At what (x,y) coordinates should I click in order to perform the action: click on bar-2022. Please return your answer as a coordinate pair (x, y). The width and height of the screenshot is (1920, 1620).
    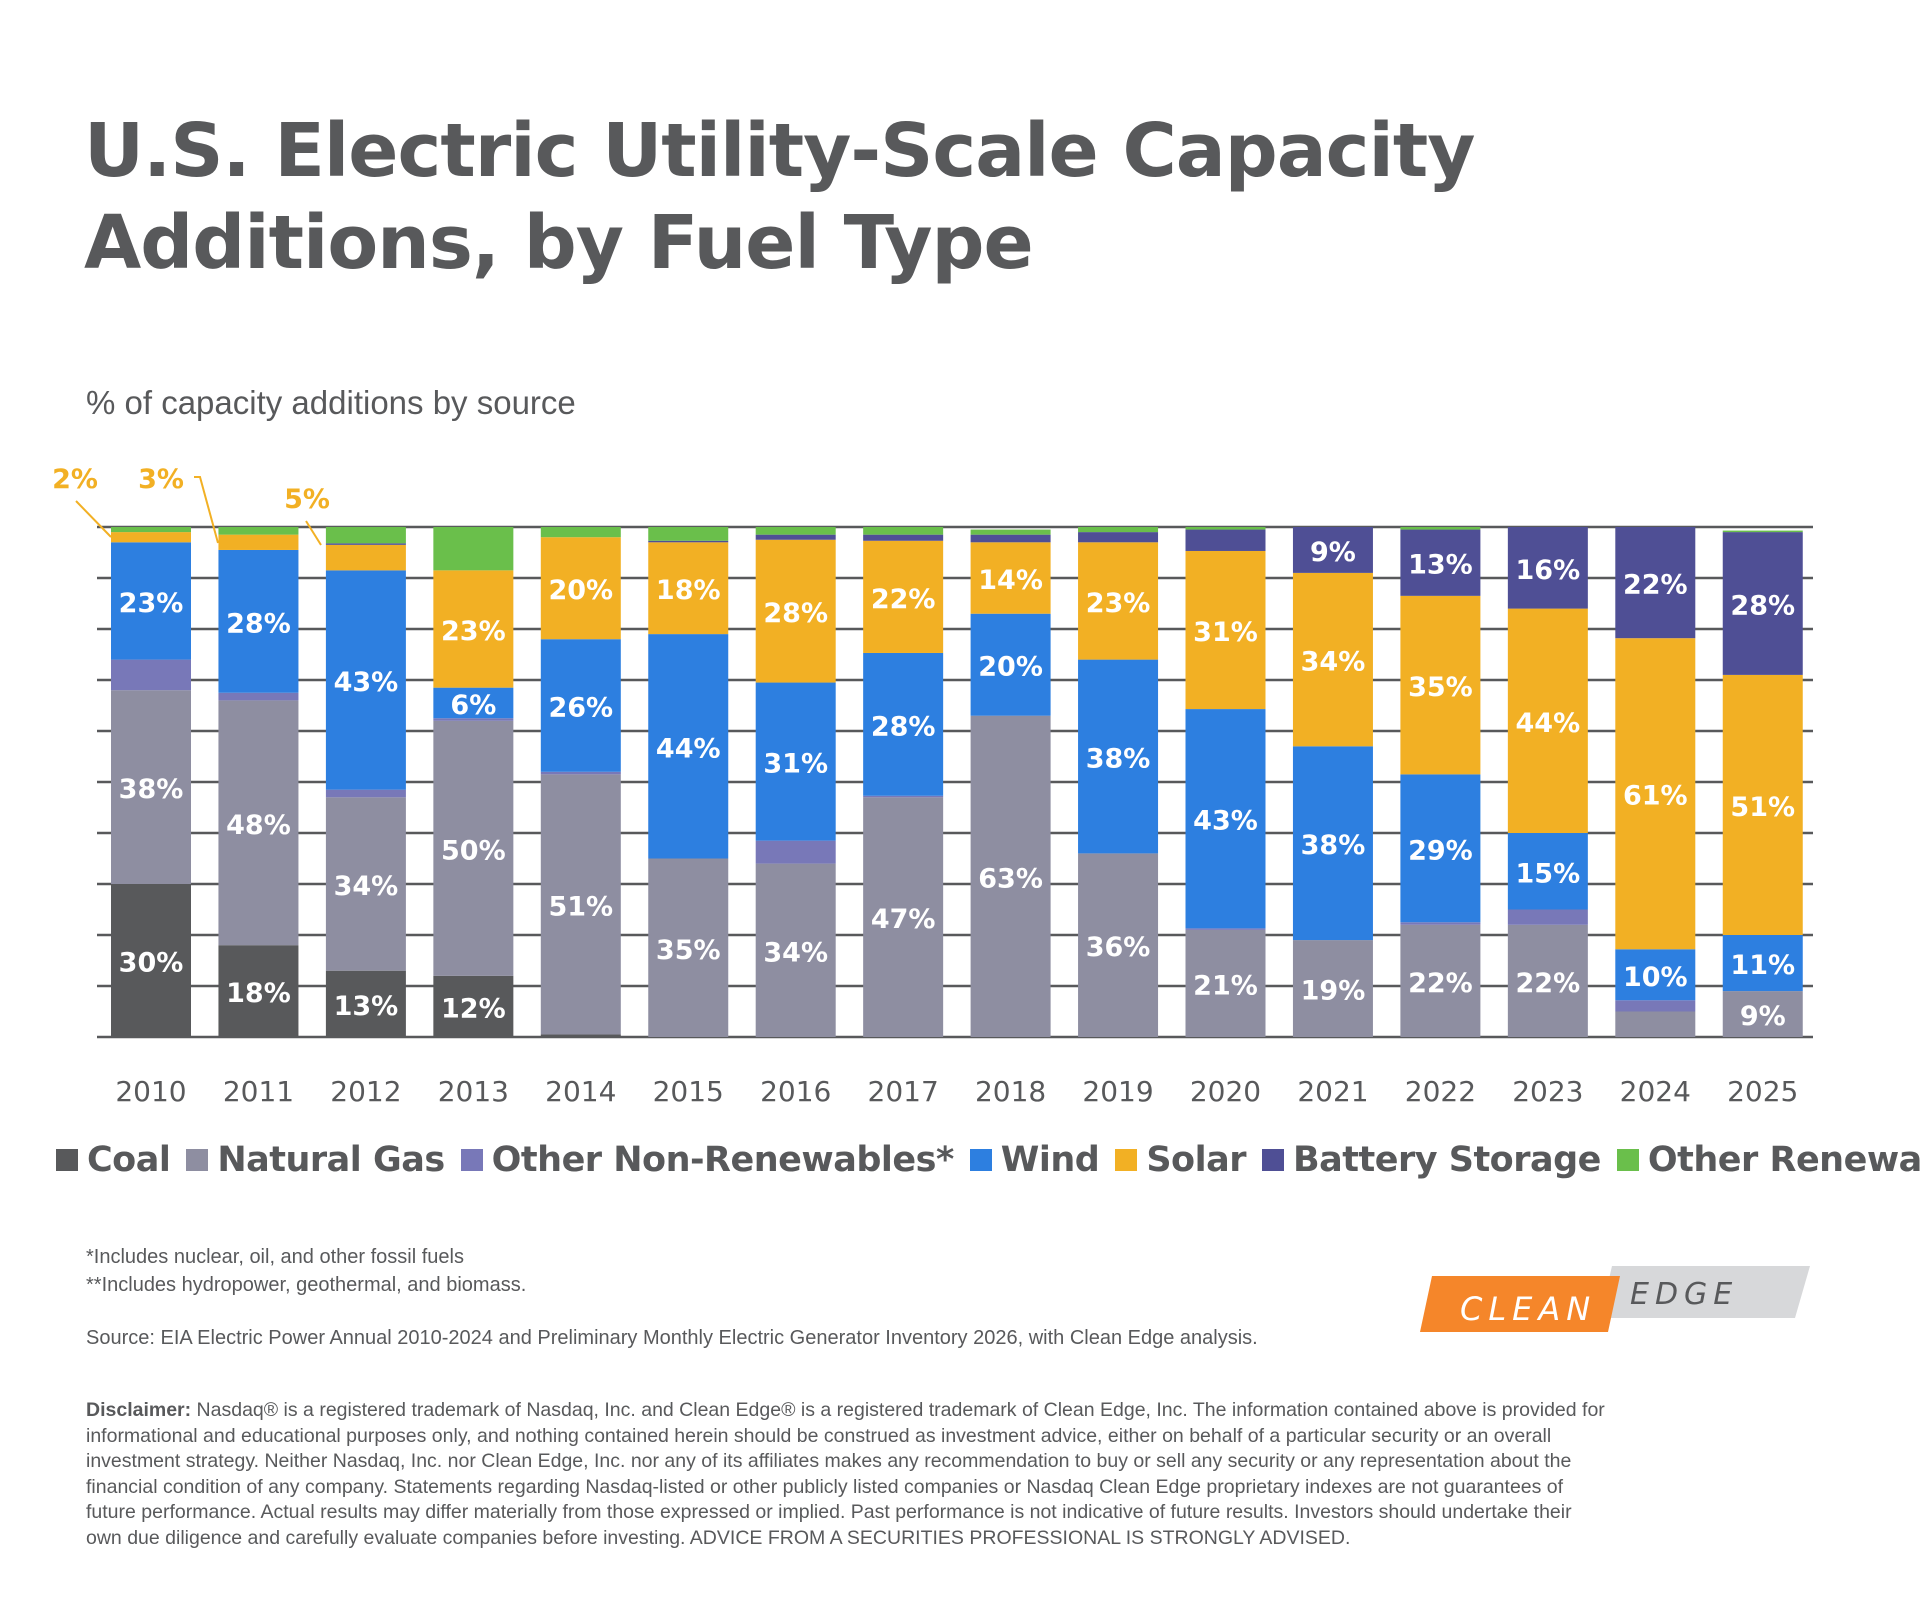
    Looking at the image, I should click on (1440, 782).